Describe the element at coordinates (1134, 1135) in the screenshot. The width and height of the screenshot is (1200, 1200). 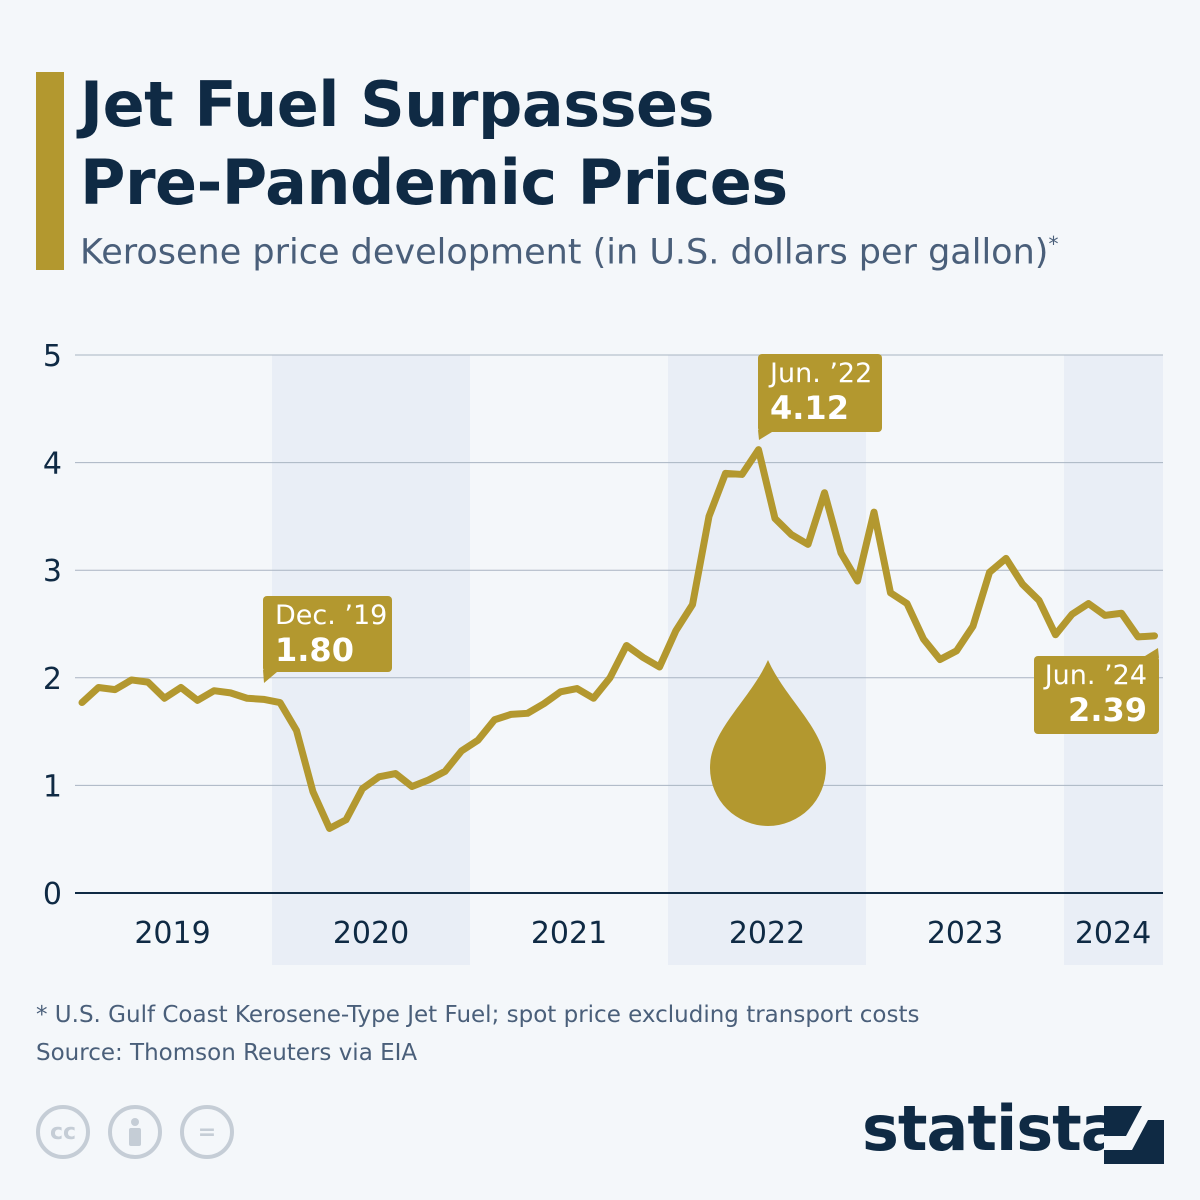
I see `statista-logo-icon` at that location.